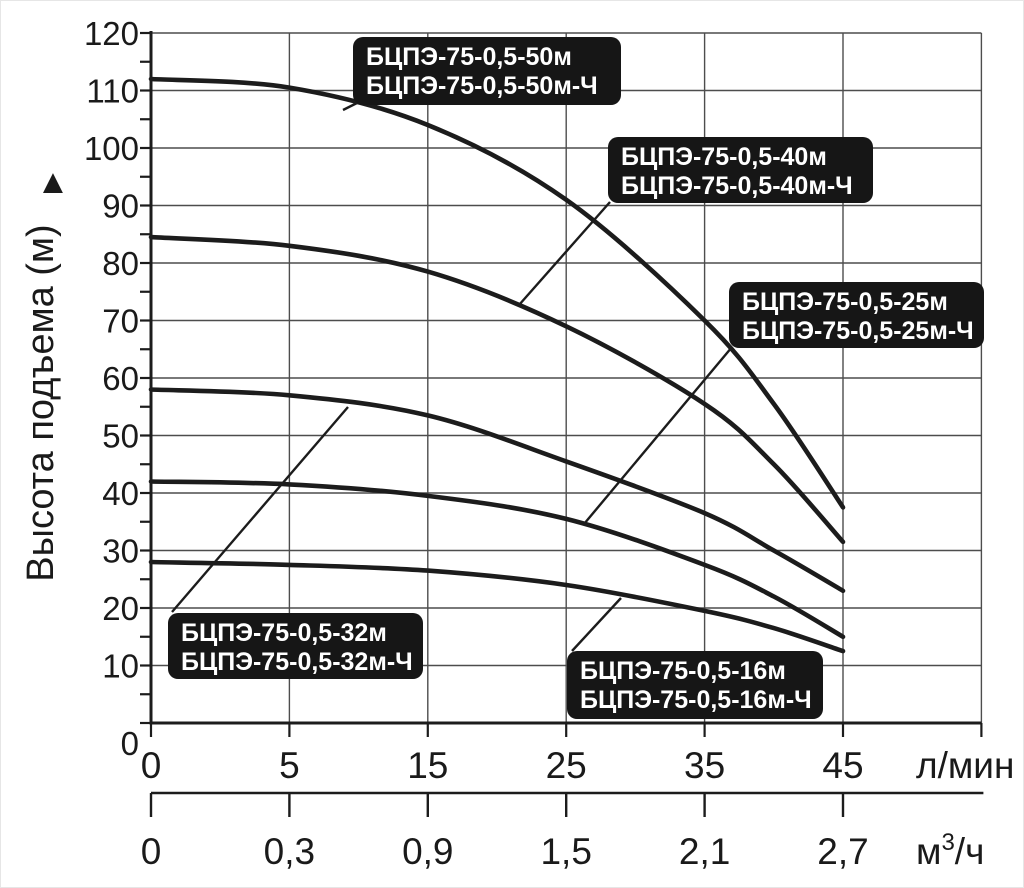 The height and width of the screenshot is (888, 1024). What do you see at coordinates (151, 851) in the screenshot?
I see `x-tick-label-m3h: 0` at bounding box center [151, 851].